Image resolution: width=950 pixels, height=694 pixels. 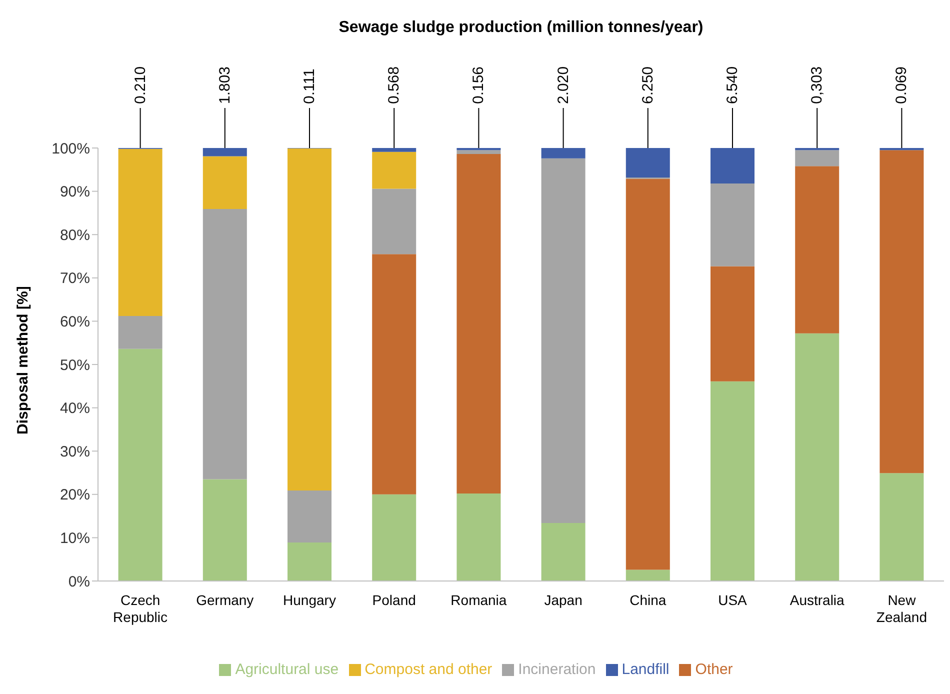 What do you see at coordinates (648, 600) in the screenshot?
I see `x-tick-label: China` at bounding box center [648, 600].